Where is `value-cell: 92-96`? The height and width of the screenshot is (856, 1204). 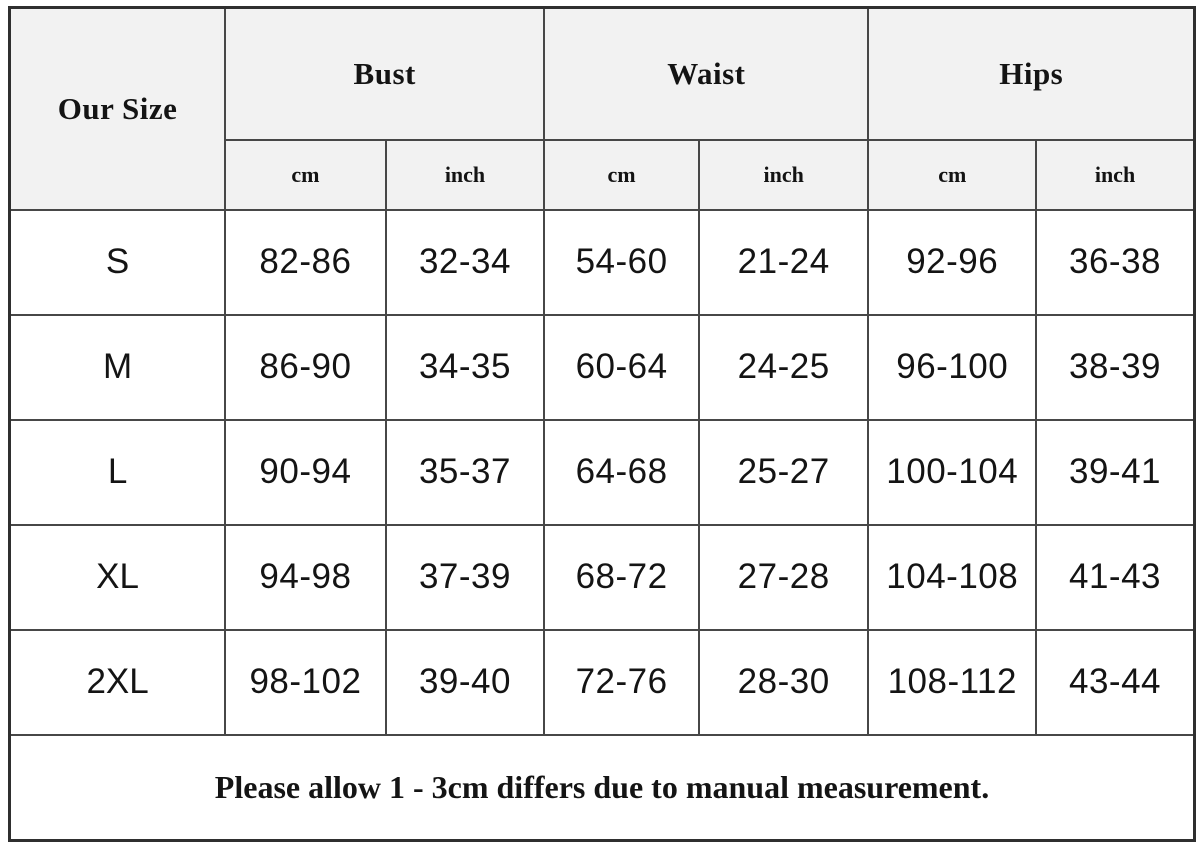 value-cell: 92-96 is located at coordinates (952, 262).